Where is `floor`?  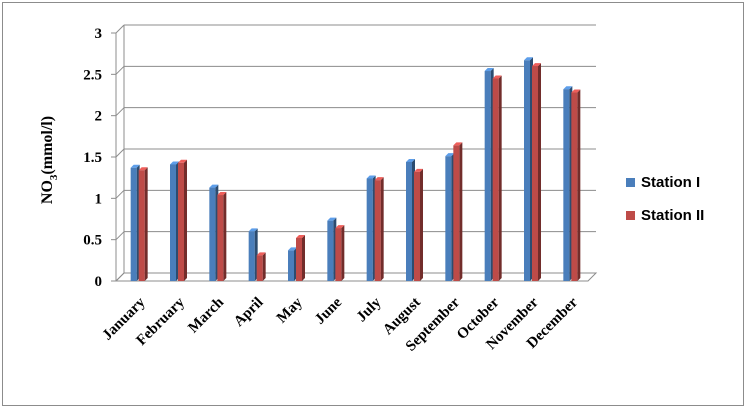 floor is located at coordinates (356, 277).